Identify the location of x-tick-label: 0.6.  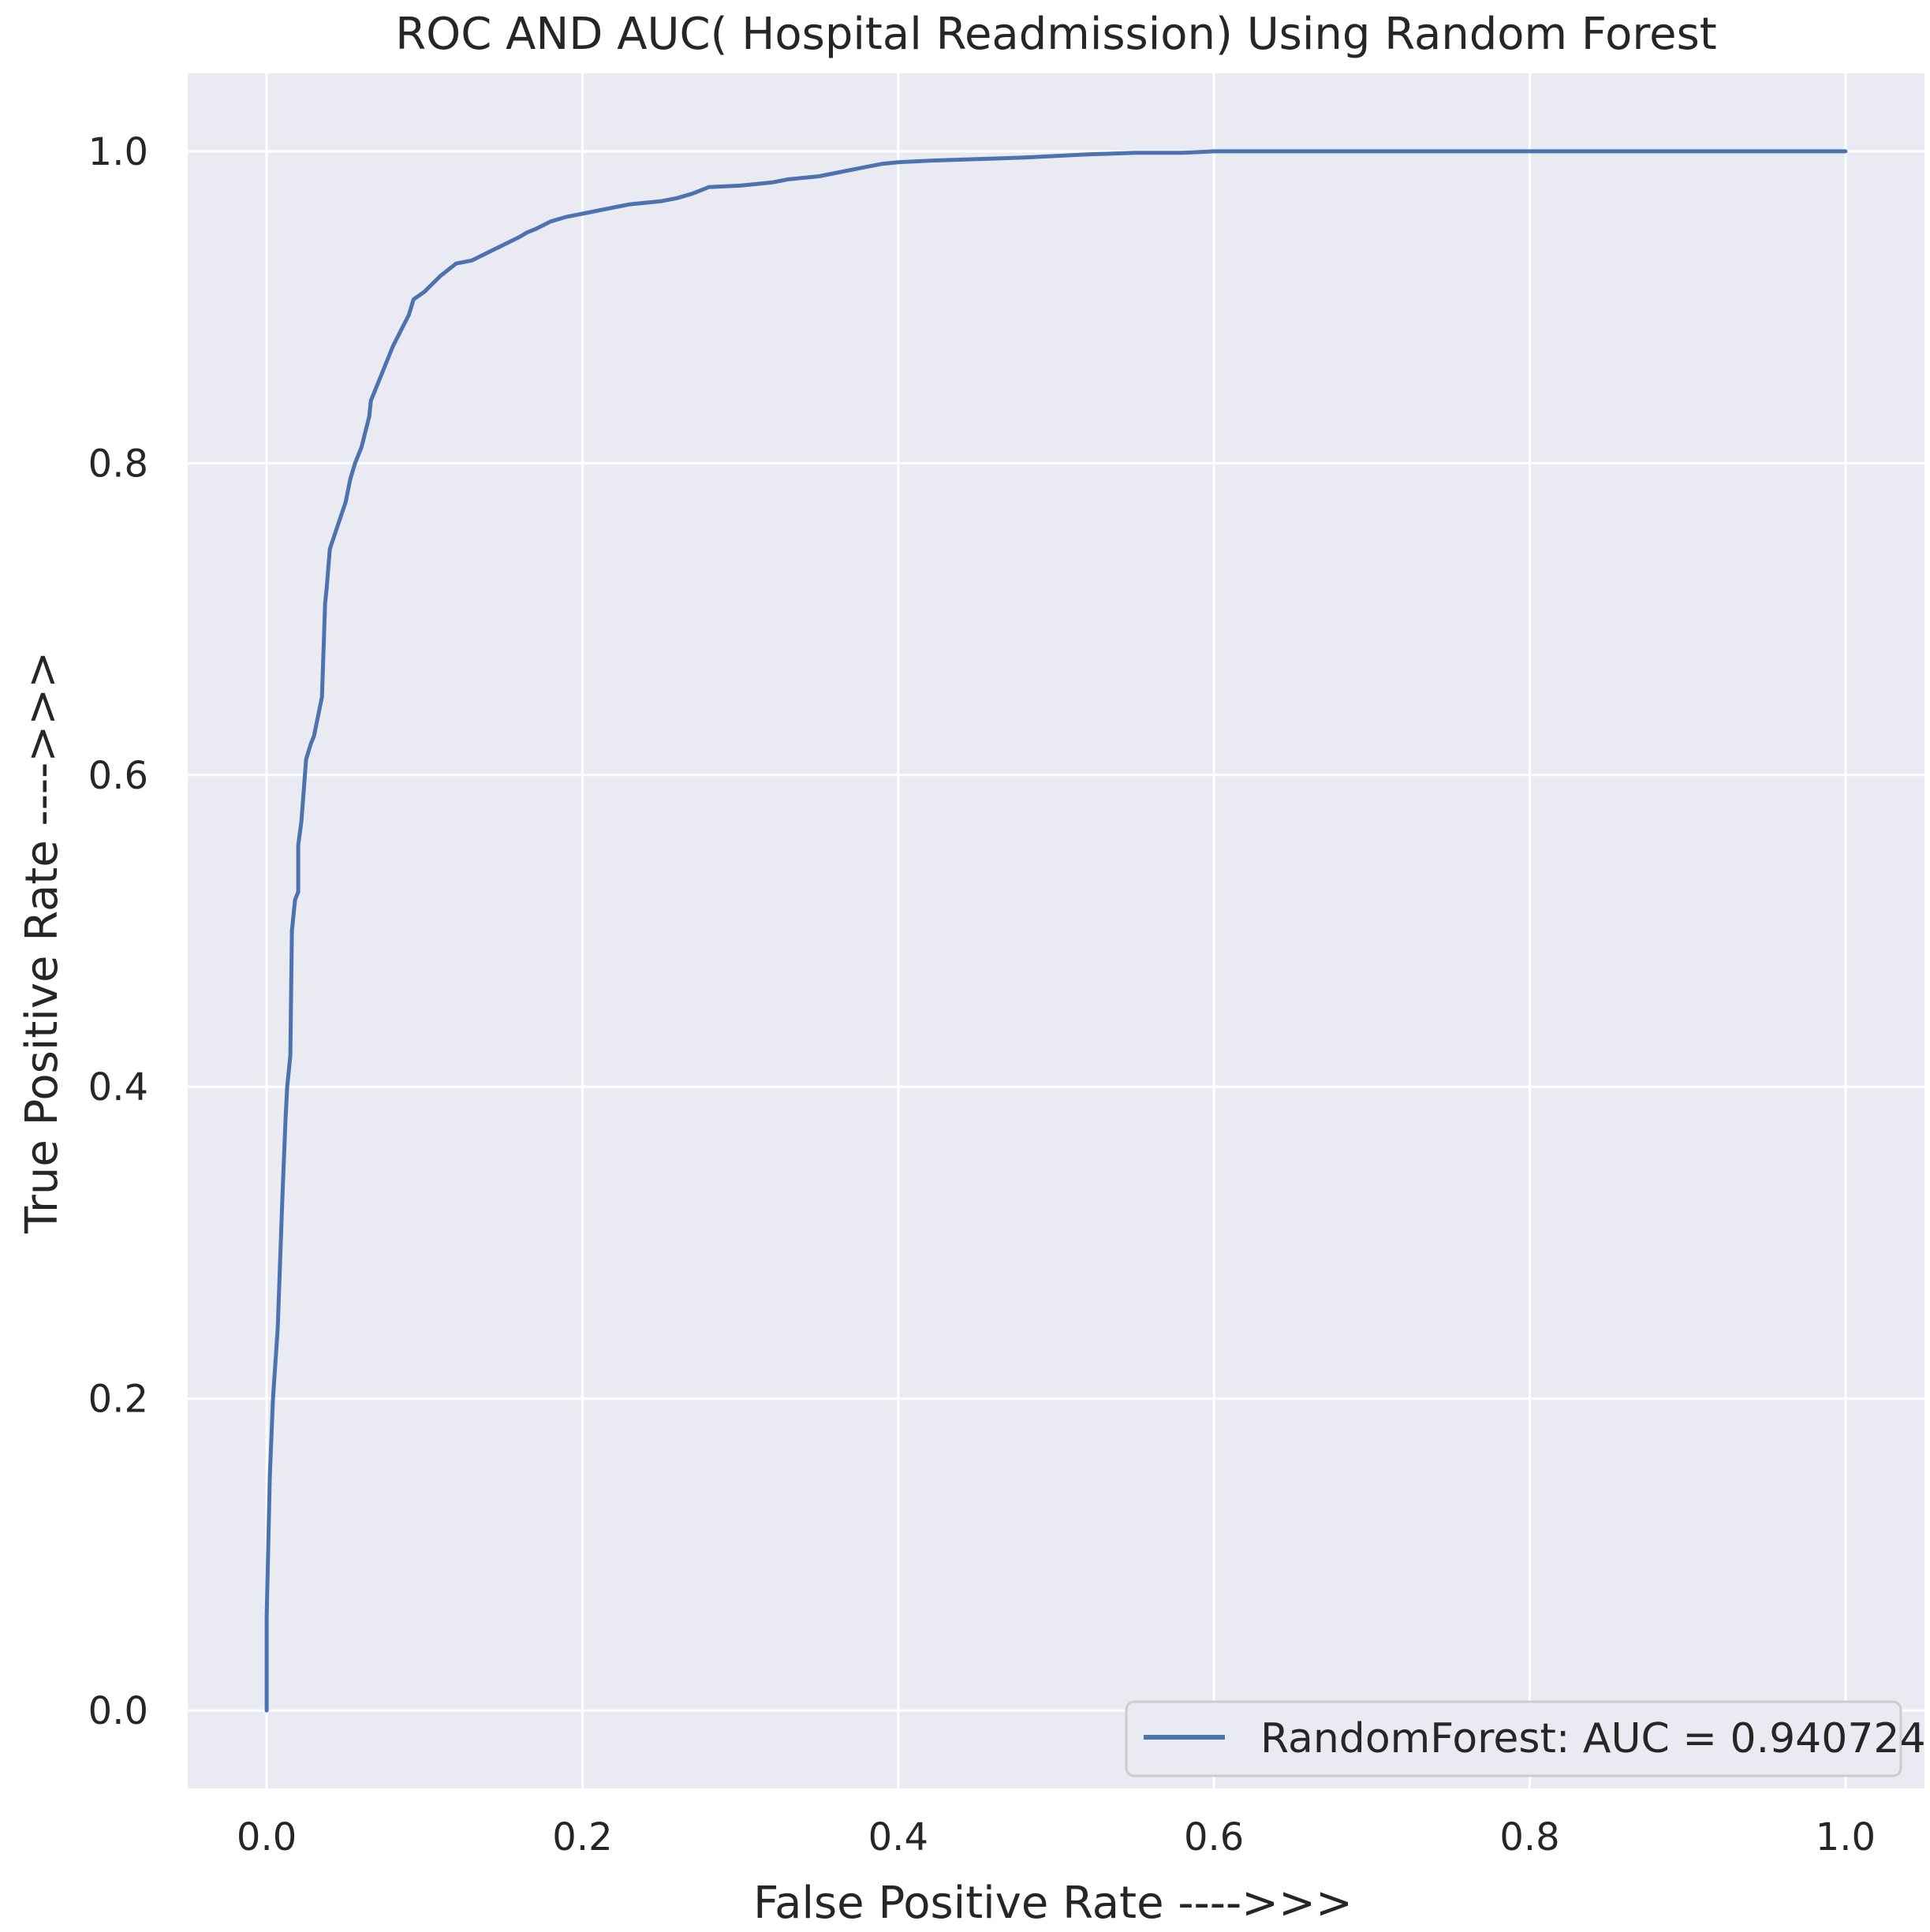
(1214, 1837).